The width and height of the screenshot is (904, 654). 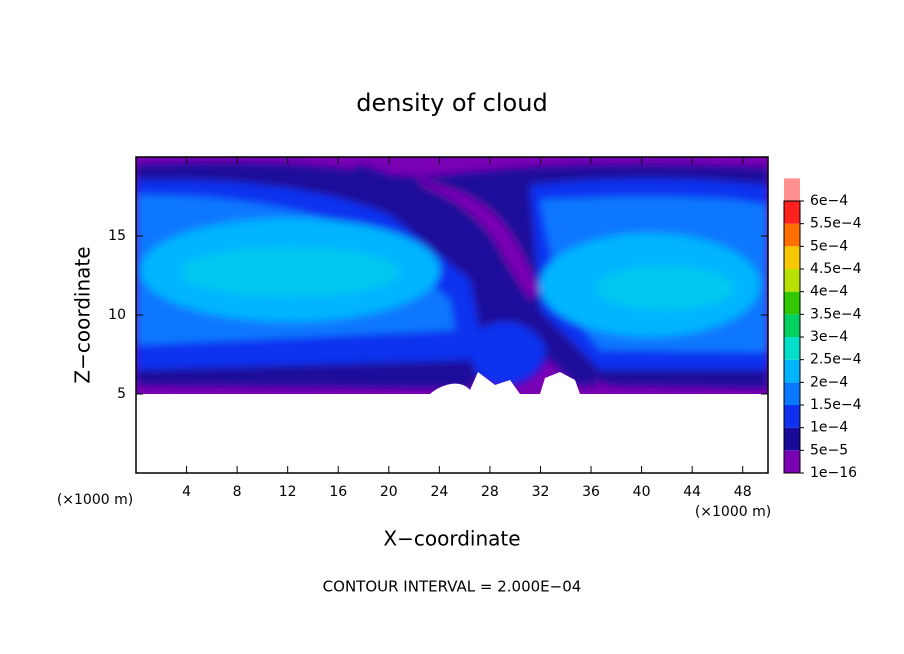 I want to click on x-tick-label: 20, so click(x=389, y=492).